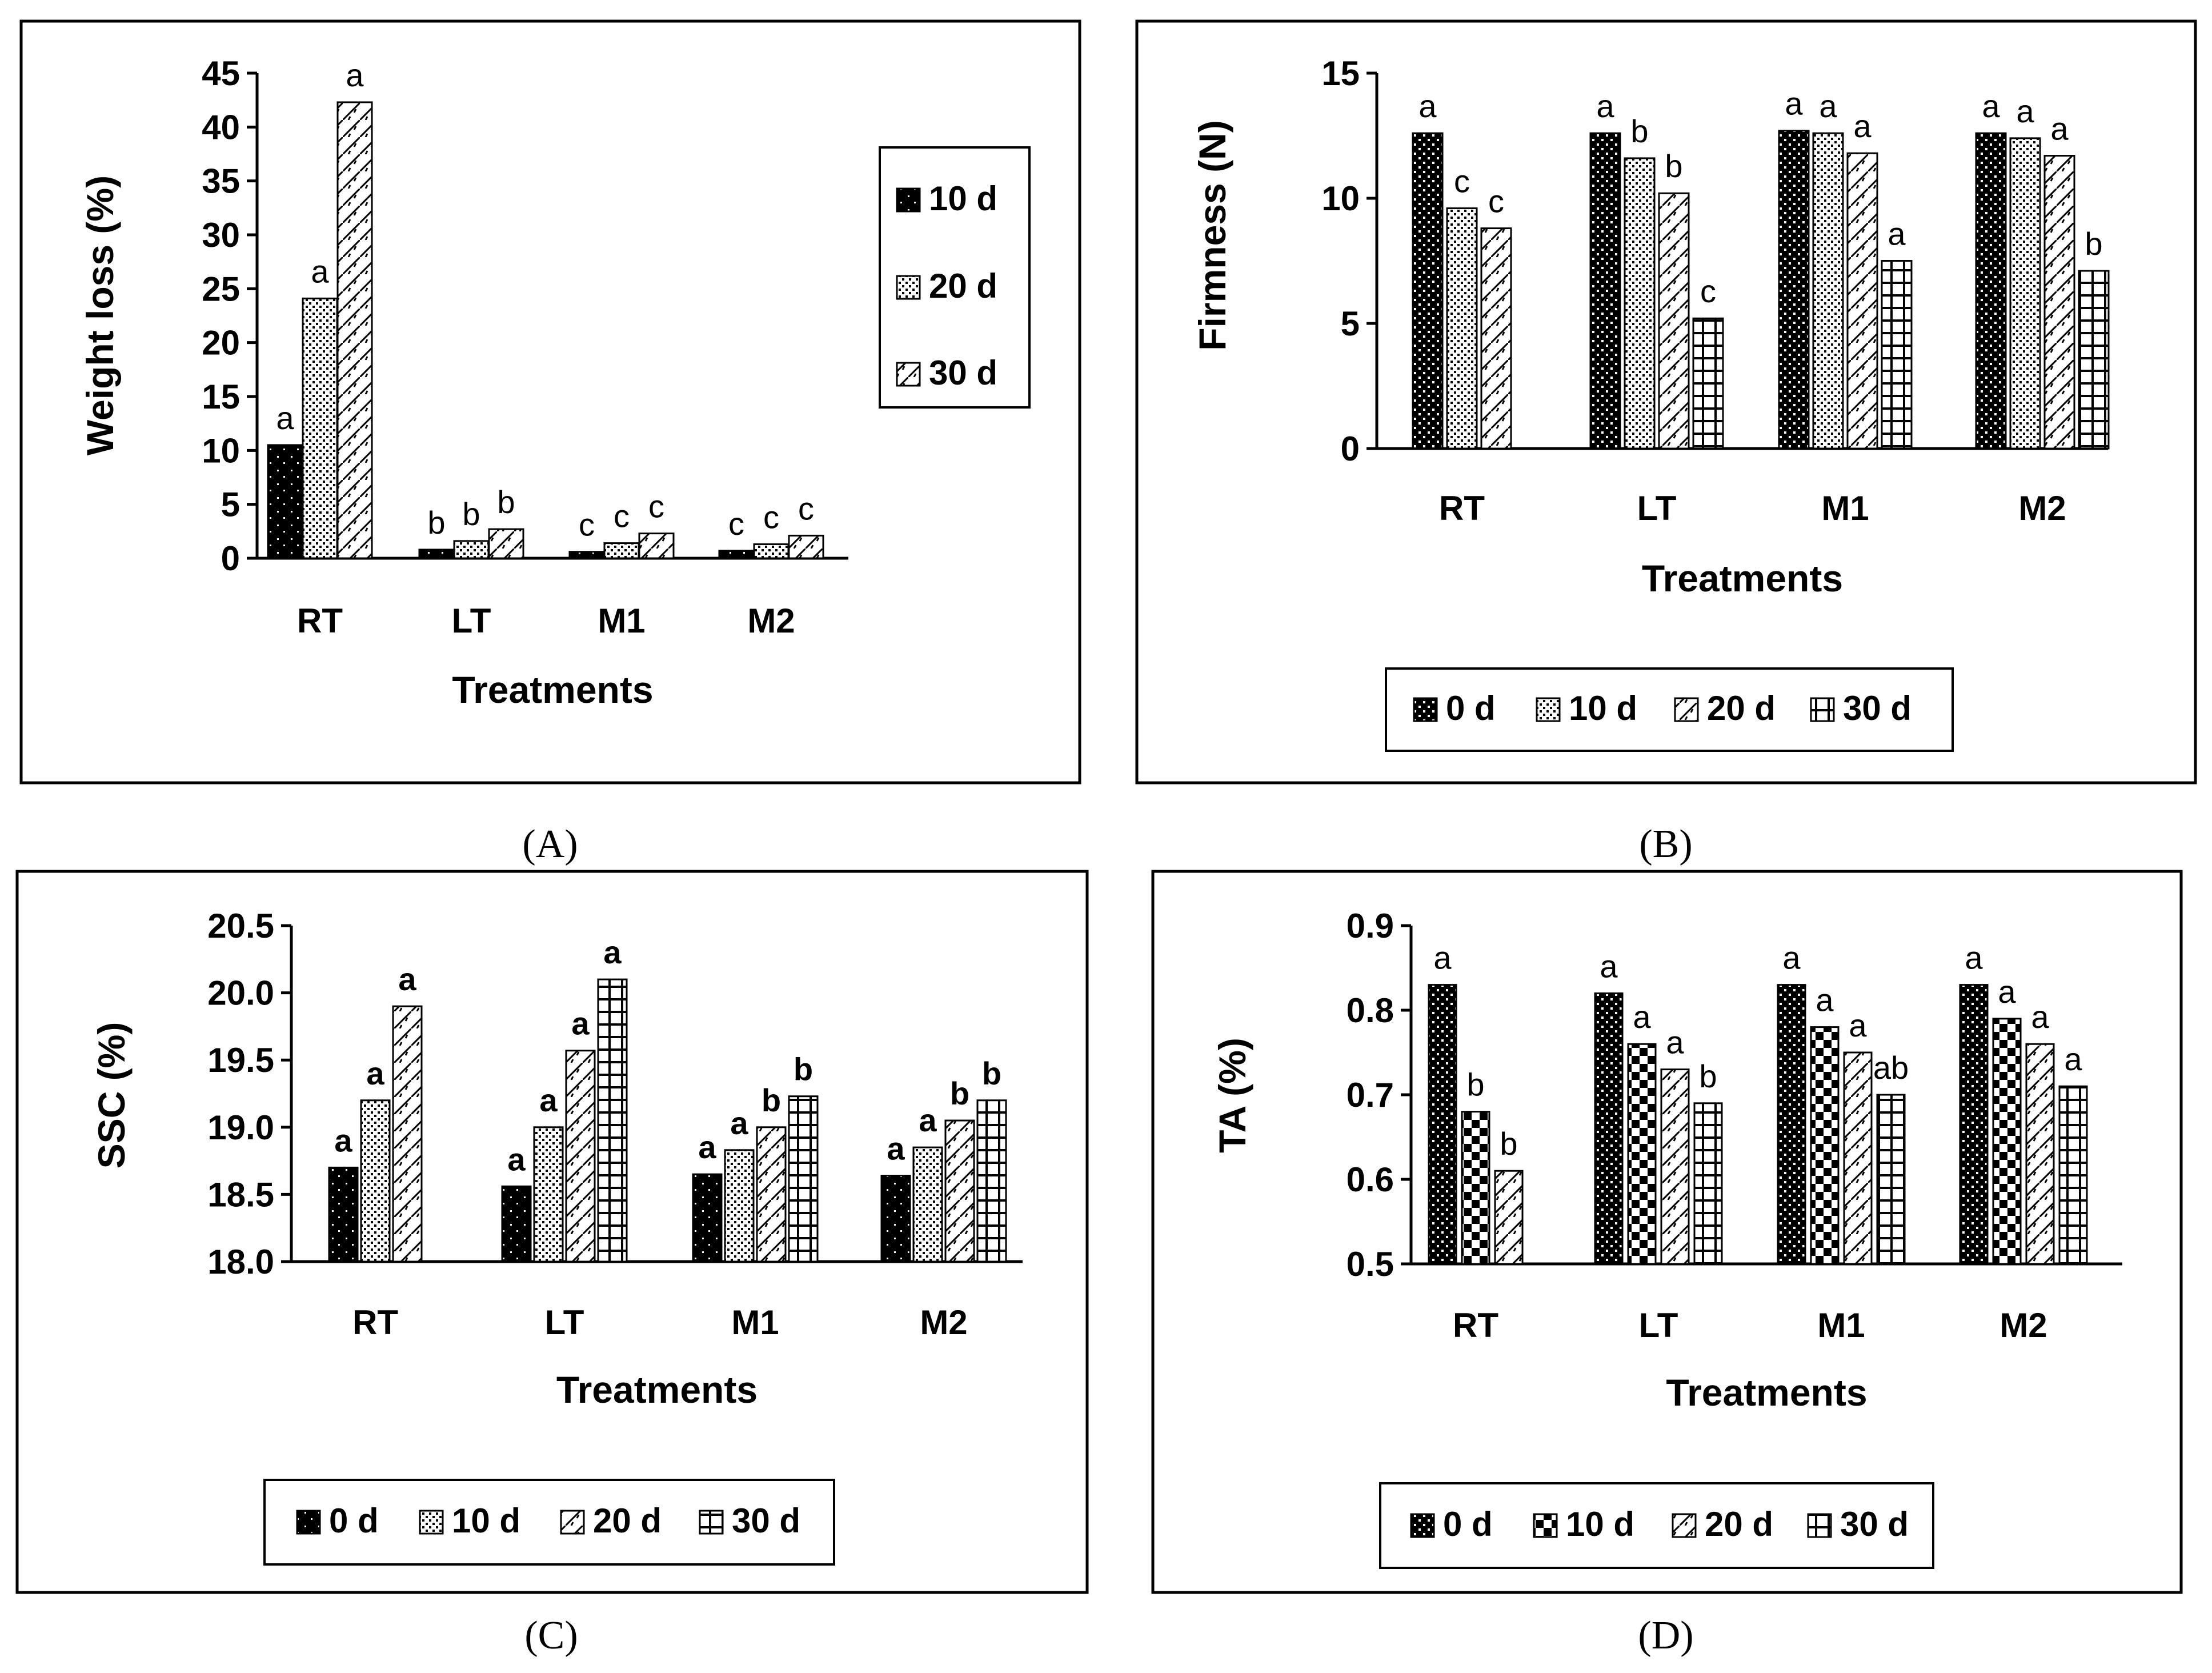  I want to click on y-axis-title: SSC (%), so click(111, 1096).